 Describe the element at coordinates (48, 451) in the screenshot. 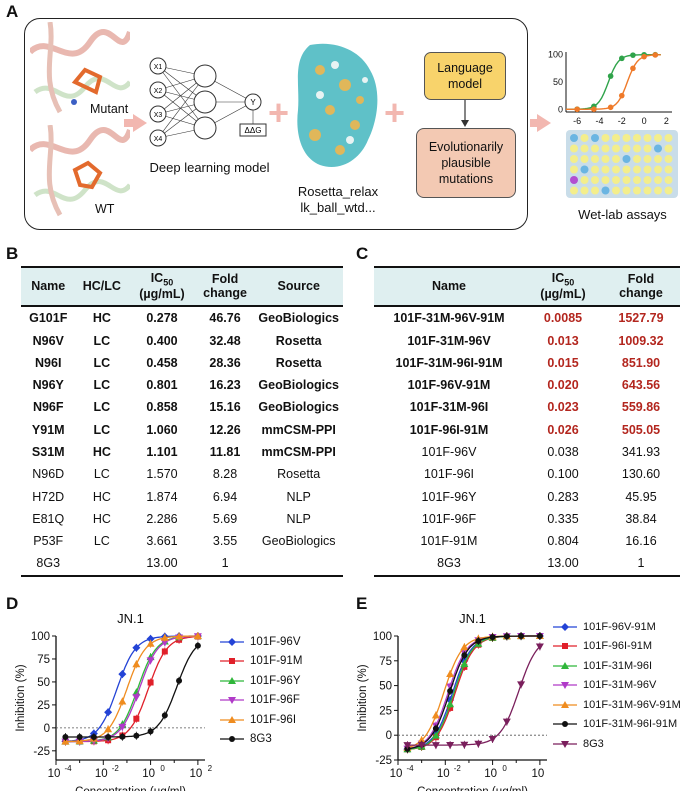

I see `cell-name: S31M` at that location.